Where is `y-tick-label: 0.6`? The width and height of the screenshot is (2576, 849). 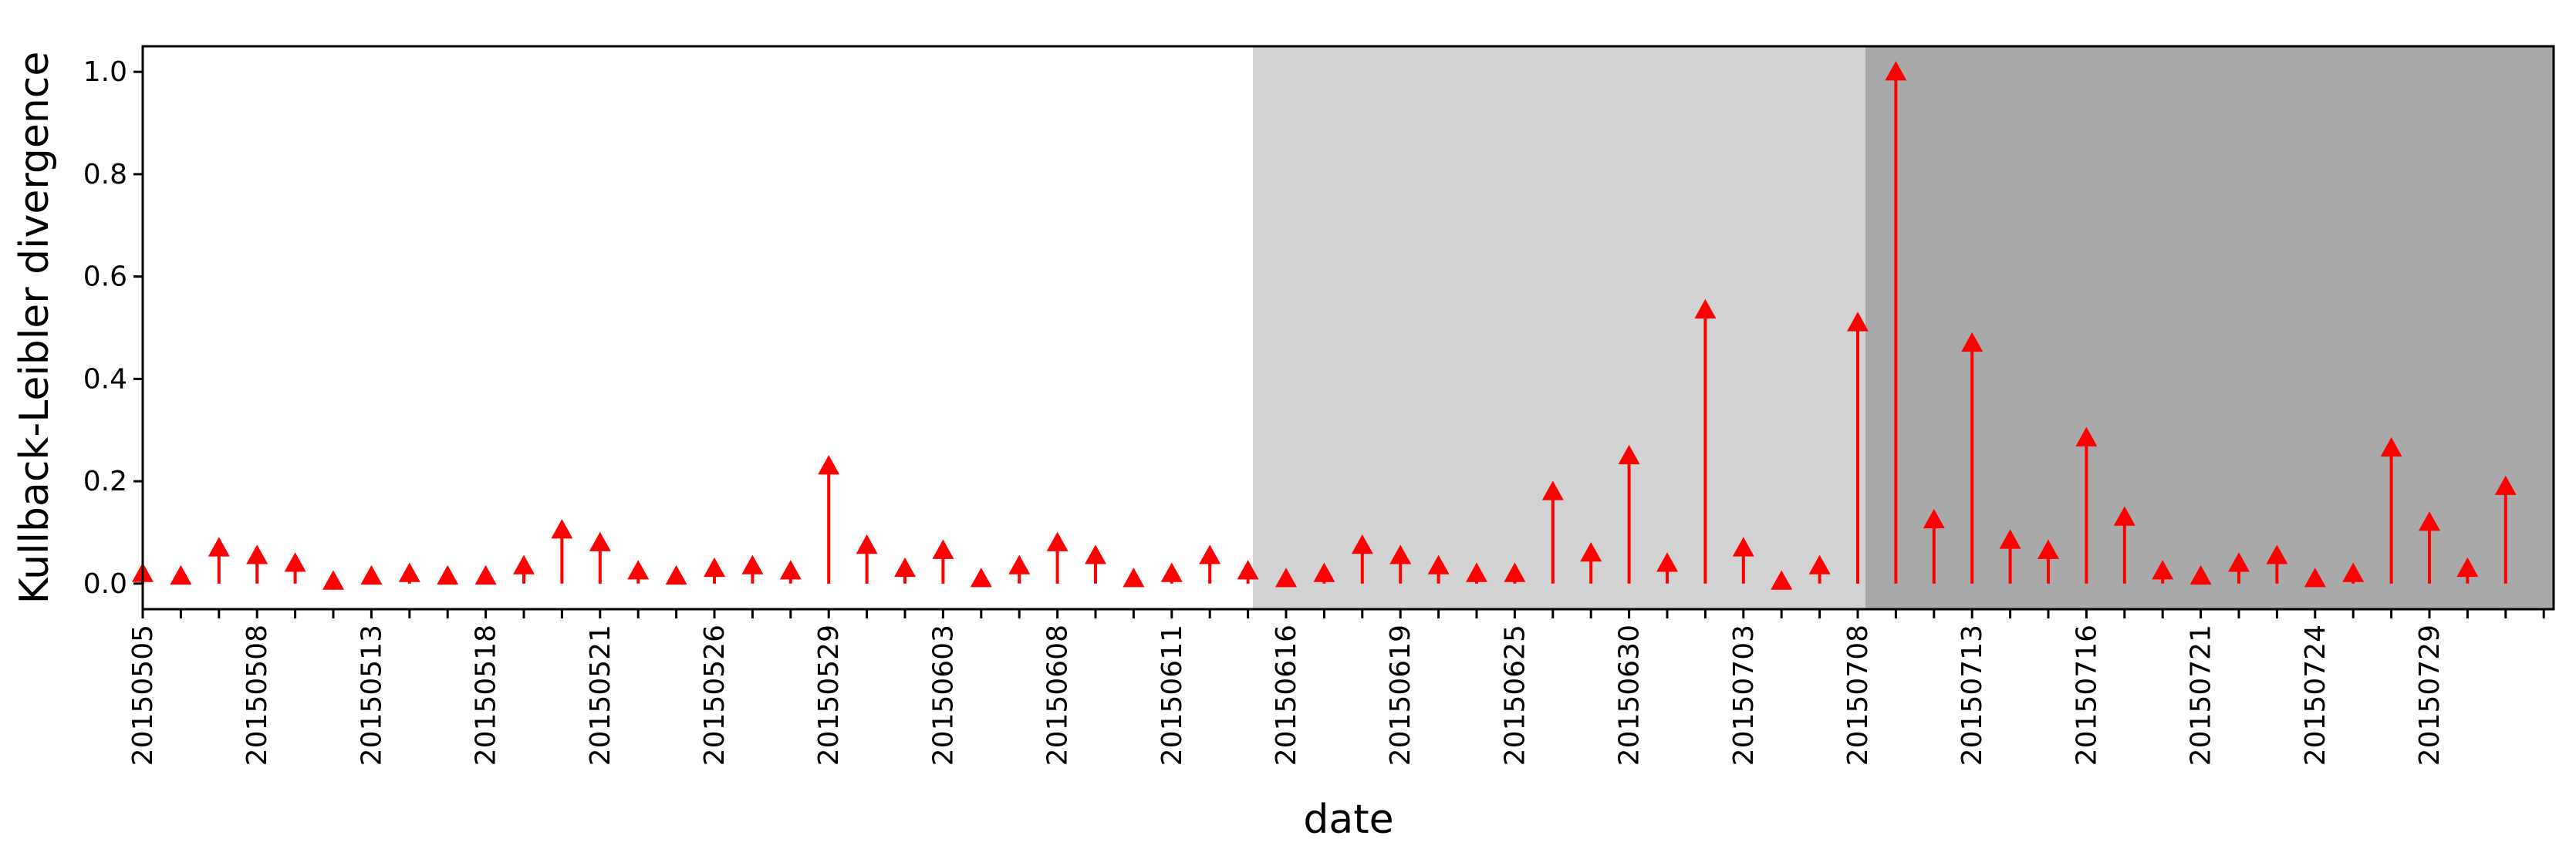
y-tick-label: 0.6 is located at coordinates (105, 277).